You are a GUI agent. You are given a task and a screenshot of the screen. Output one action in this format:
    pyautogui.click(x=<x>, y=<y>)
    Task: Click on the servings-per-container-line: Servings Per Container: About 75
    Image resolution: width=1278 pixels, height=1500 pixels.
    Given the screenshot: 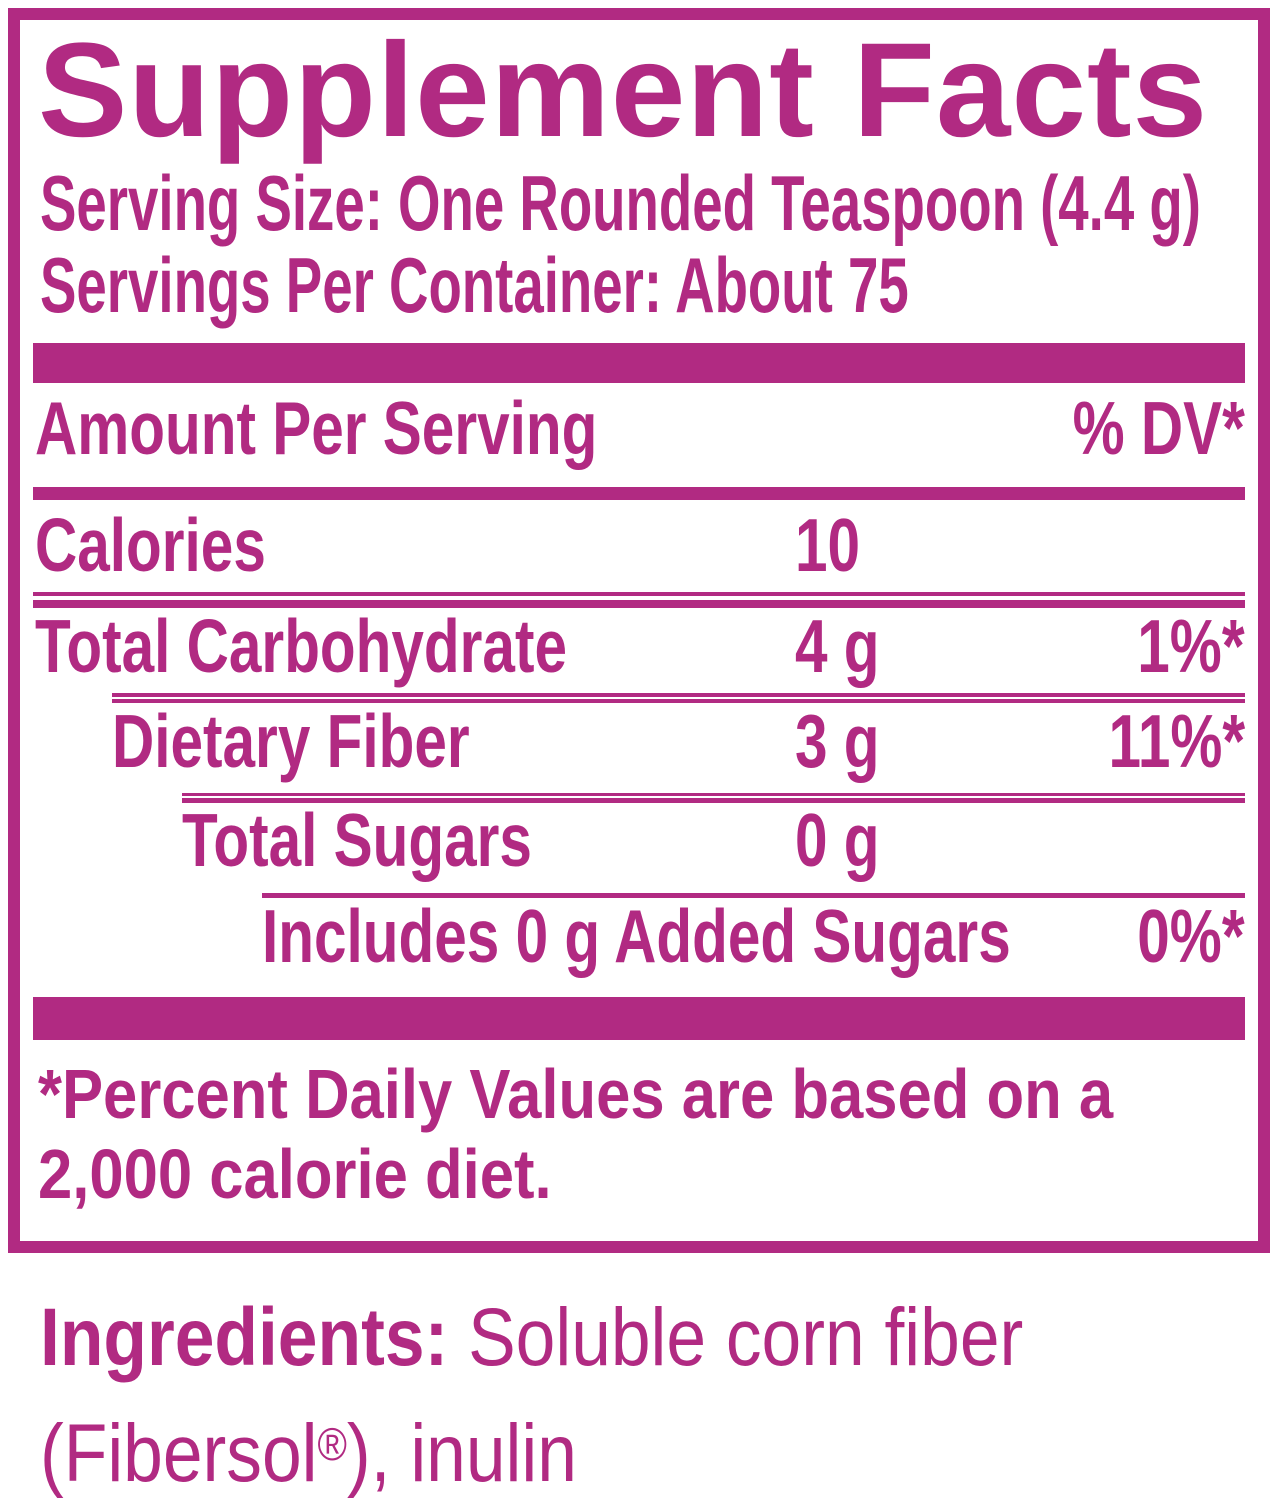 What is the action you would take?
    pyautogui.click(x=474, y=285)
    